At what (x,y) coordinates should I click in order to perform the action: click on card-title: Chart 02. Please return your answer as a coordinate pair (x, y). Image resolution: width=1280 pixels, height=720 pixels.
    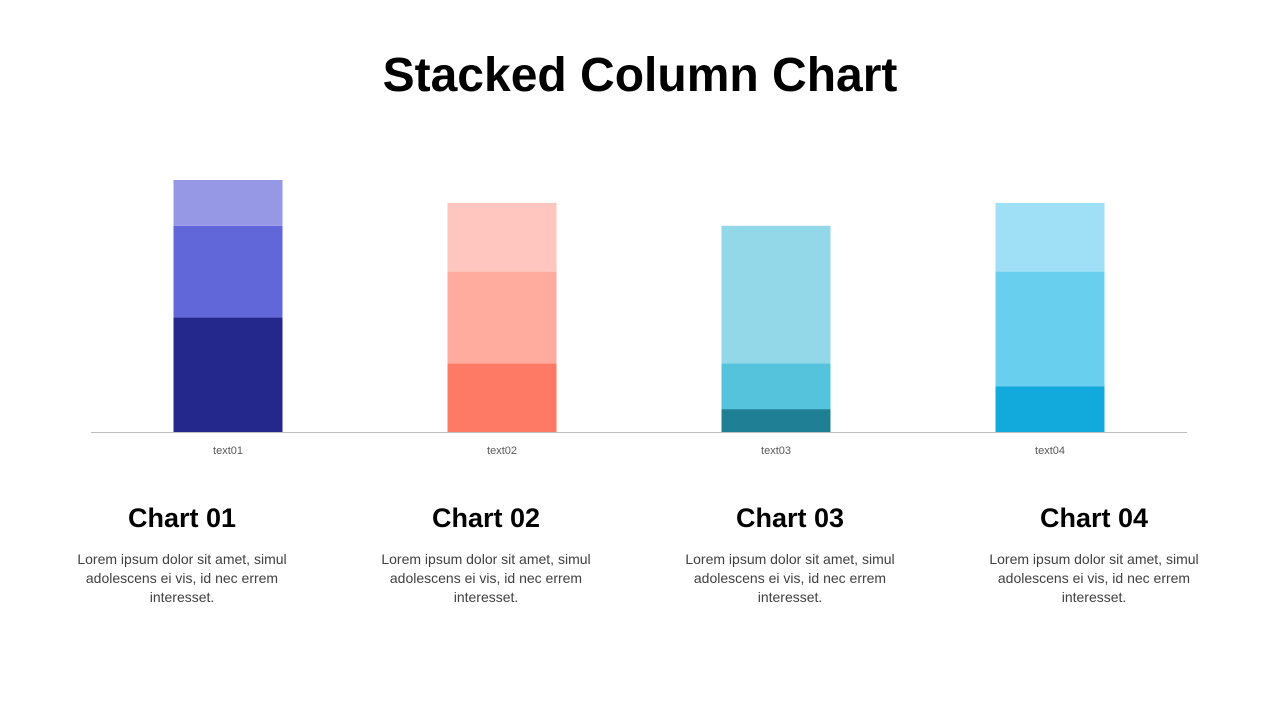
    Looking at the image, I should click on (486, 518).